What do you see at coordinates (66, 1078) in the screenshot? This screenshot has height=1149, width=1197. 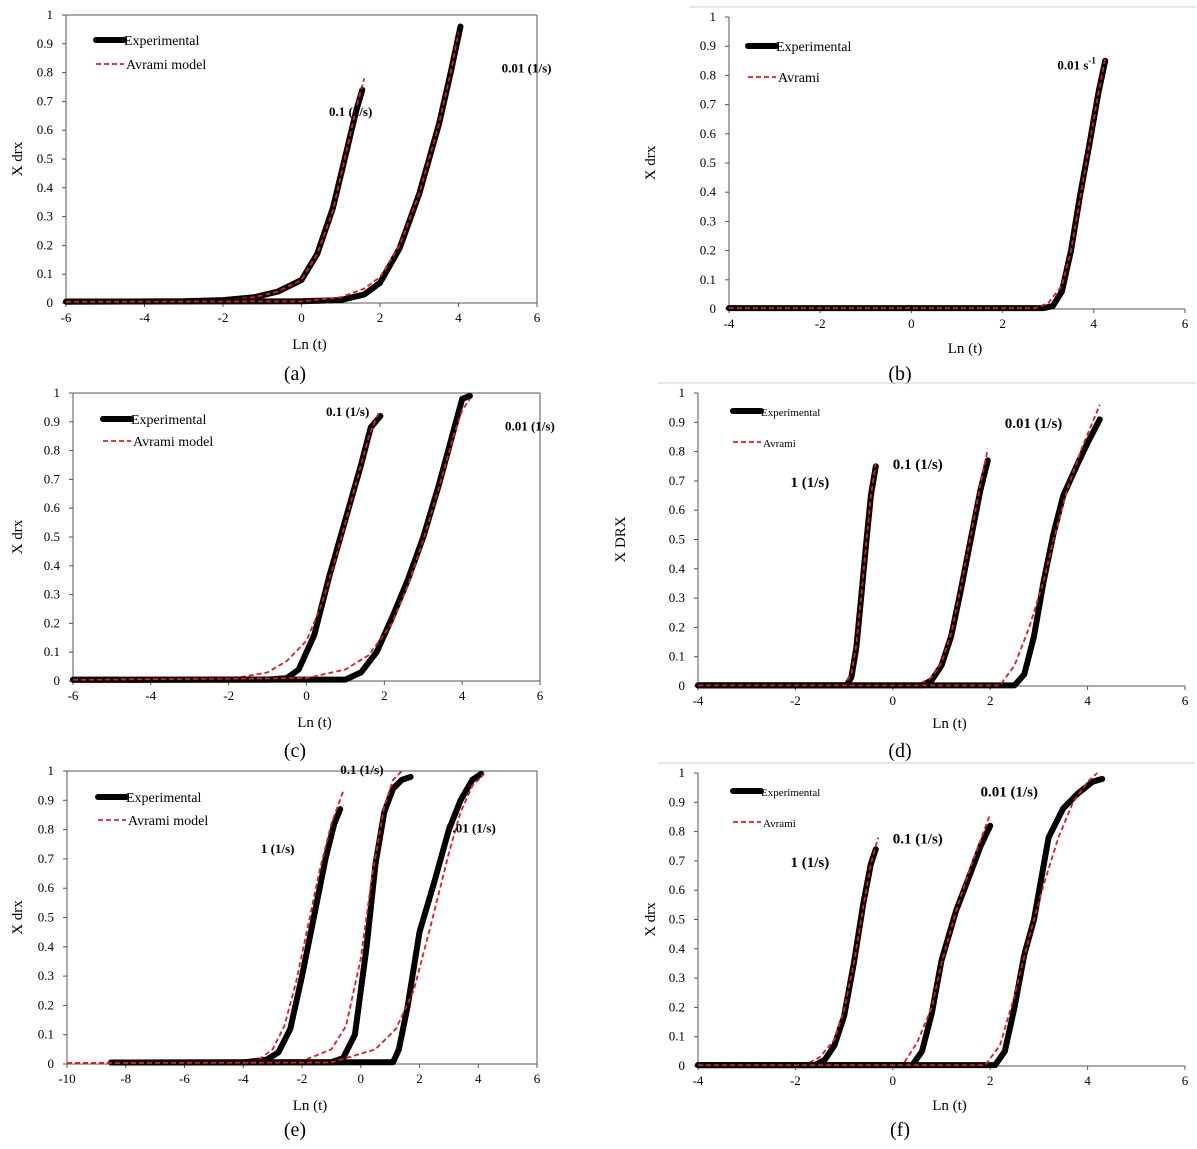 I see `x-tick-label: -10` at bounding box center [66, 1078].